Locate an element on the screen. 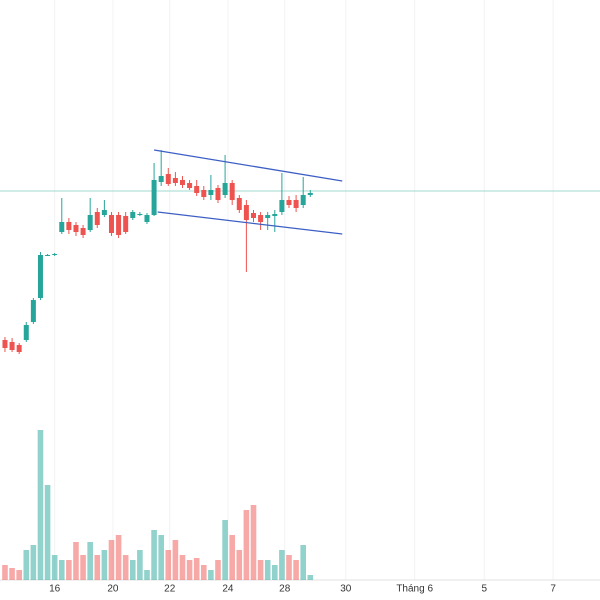  x-tick-label: 24 is located at coordinates (228, 589).